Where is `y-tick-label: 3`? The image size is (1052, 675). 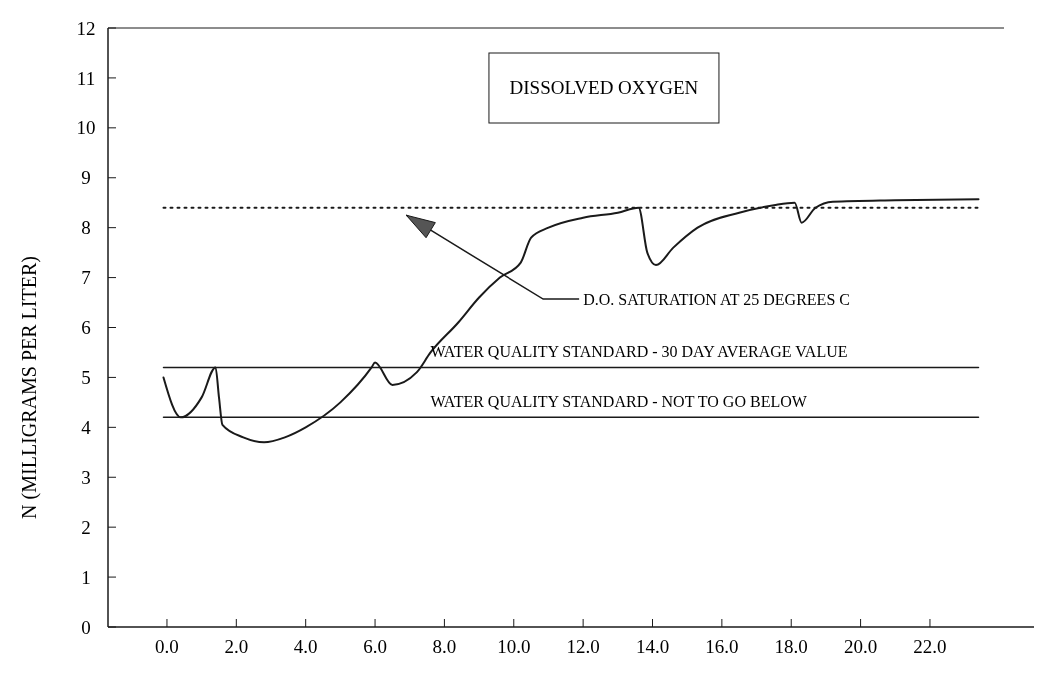 y-tick-label: 3 is located at coordinates (86, 477).